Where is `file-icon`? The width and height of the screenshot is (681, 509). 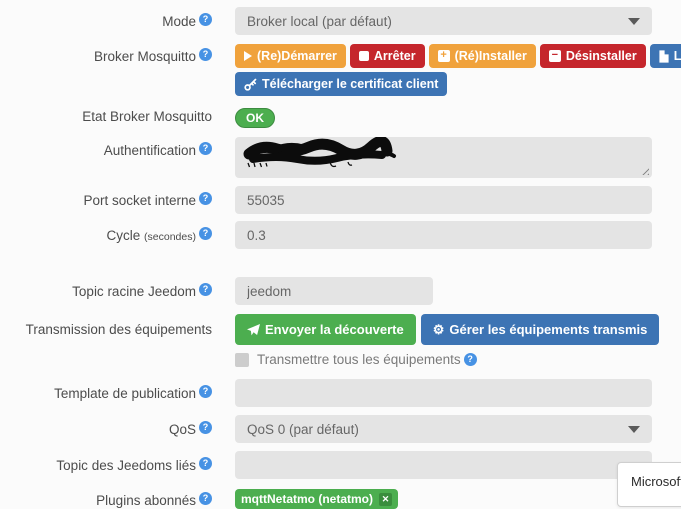
file-icon is located at coordinates (663, 56).